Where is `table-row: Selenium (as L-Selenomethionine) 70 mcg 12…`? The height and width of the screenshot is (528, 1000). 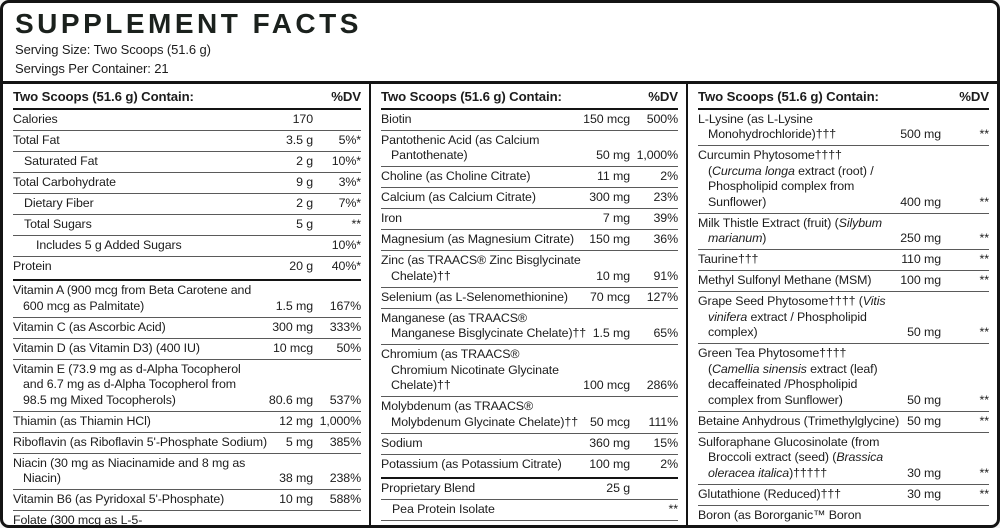
table-row: Selenium (as L-Selenomethionine) 70 mcg 12… is located at coordinates (529, 298).